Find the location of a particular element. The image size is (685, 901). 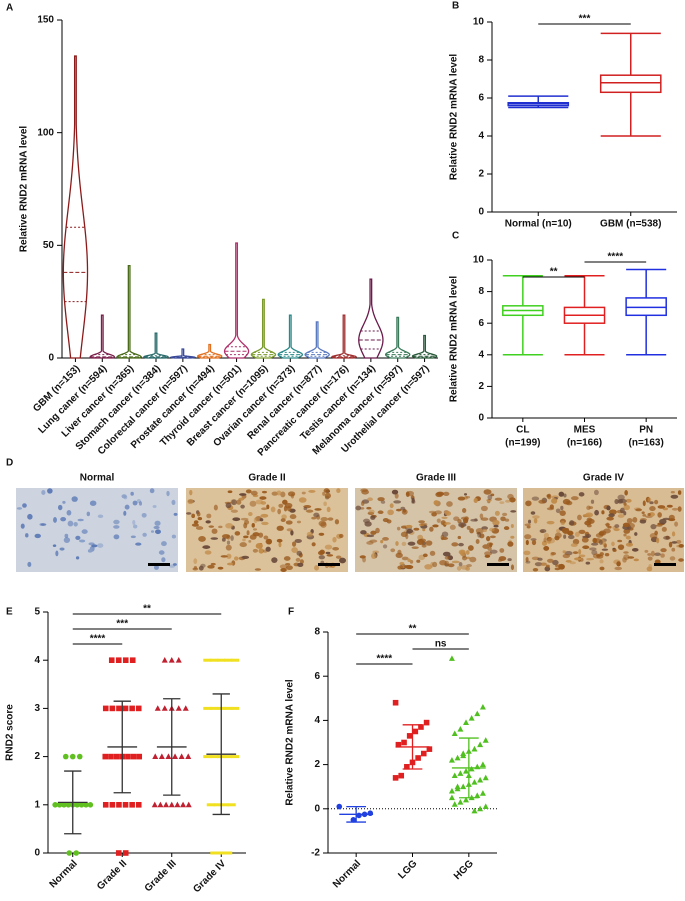

box is located at coordinates (630, 84).